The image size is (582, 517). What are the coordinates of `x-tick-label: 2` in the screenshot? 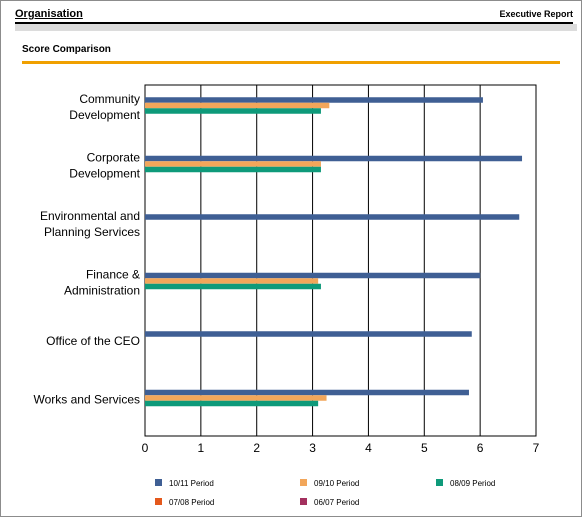 It's located at (256, 448).